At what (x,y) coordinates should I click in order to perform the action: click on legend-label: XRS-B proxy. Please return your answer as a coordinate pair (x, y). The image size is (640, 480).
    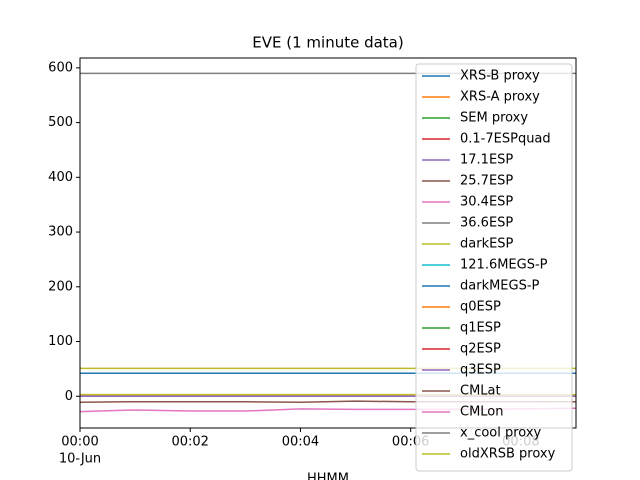
    Looking at the image, I should click on (500, 76).